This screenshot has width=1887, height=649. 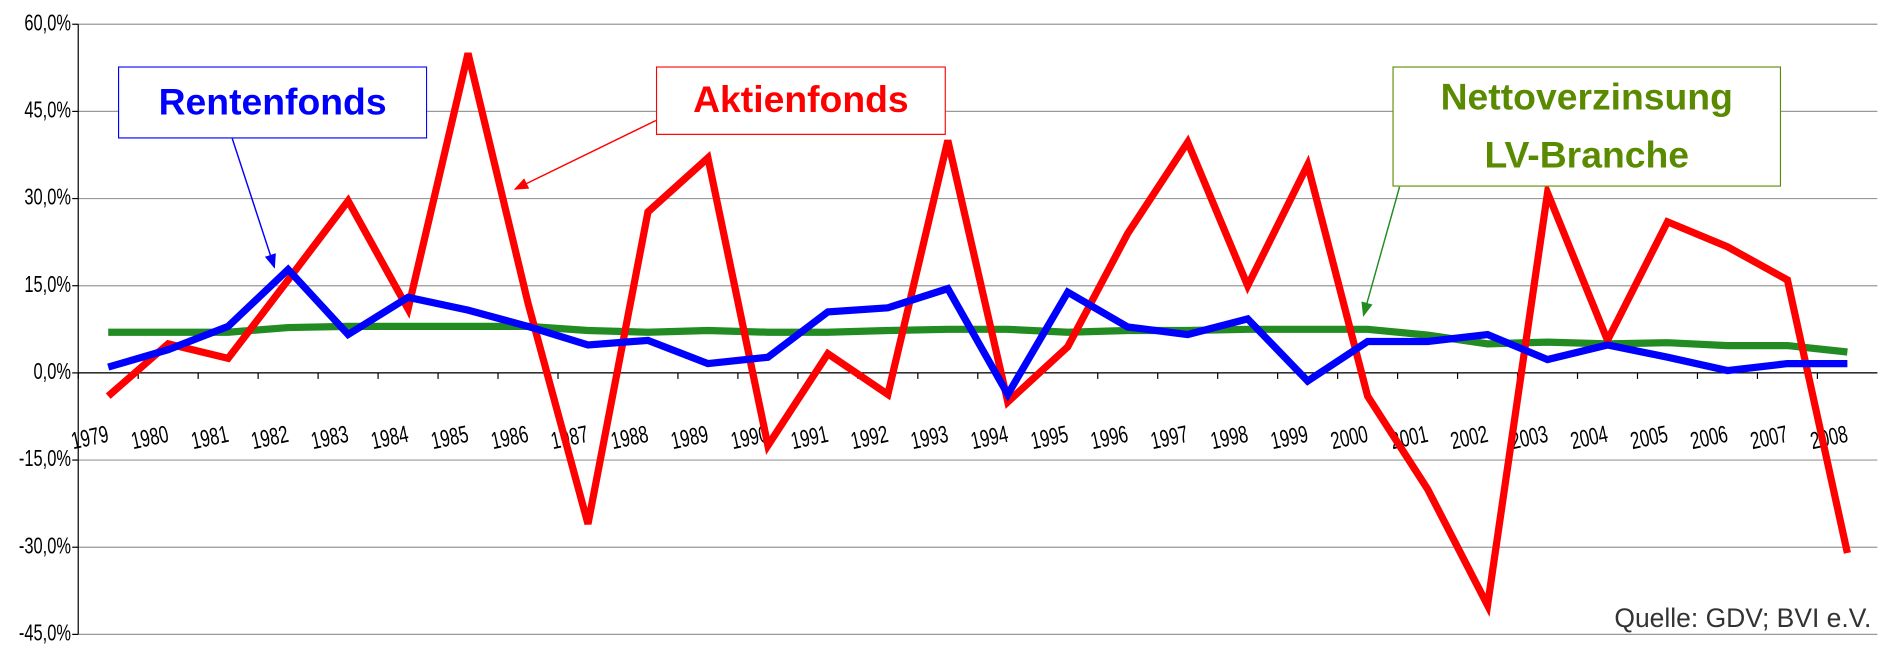 What do you see at coordinates (510, 438) in the screenshot?
I see `x-tick-label: 1986` at bounding box center [510, 438].